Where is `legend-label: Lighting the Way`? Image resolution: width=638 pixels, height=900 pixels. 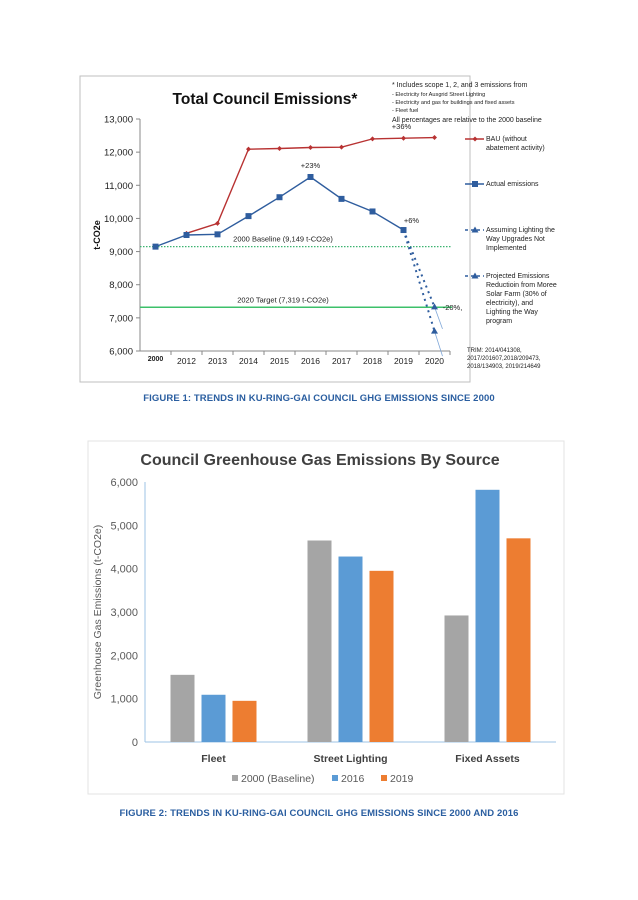 legend-label: Lighting the Way is located at coordinates (512, 312).